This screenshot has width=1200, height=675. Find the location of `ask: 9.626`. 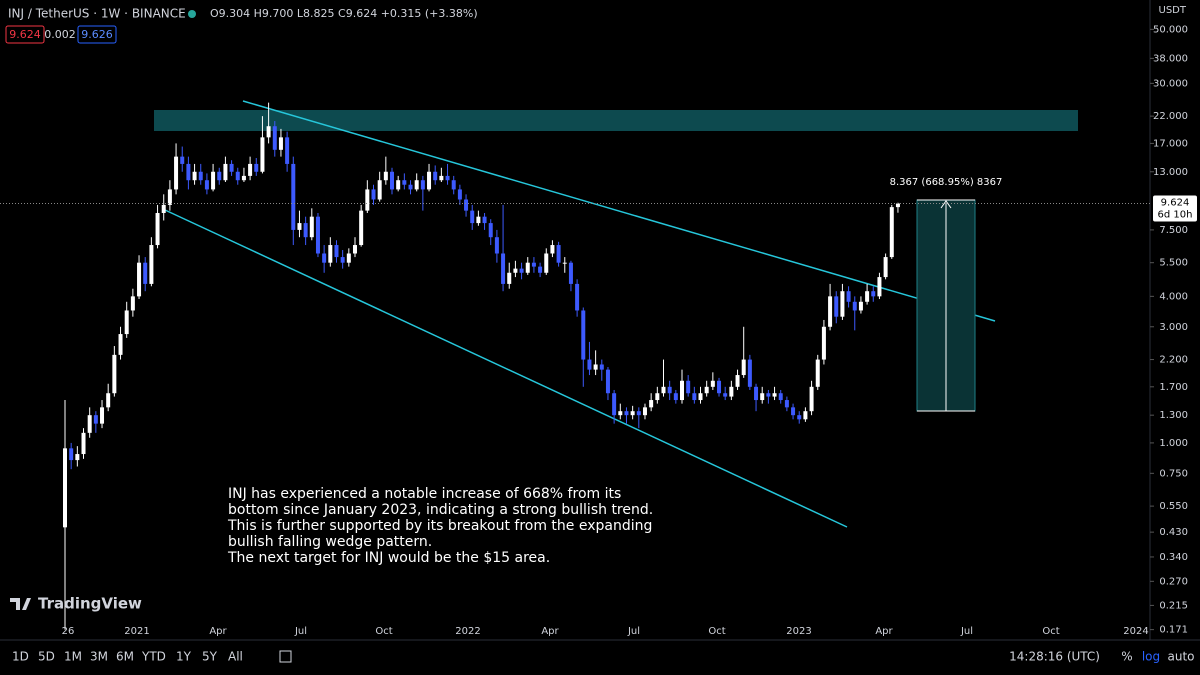

ask: 9.626 is located at coordinates (97, 34).